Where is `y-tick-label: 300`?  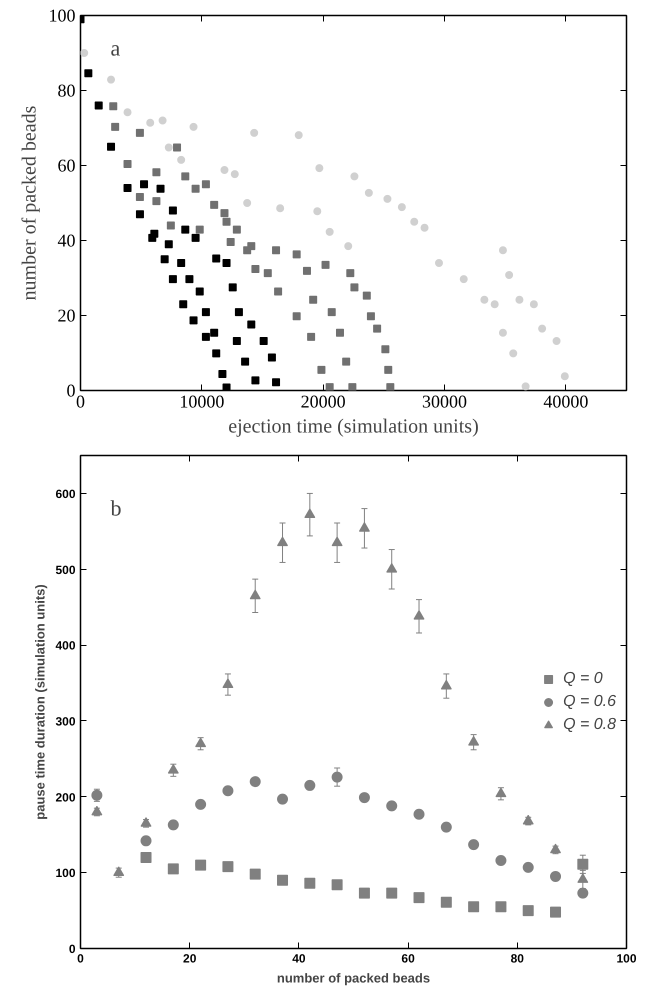
y-tick-label: 300 is located at coordinates (65, 721).